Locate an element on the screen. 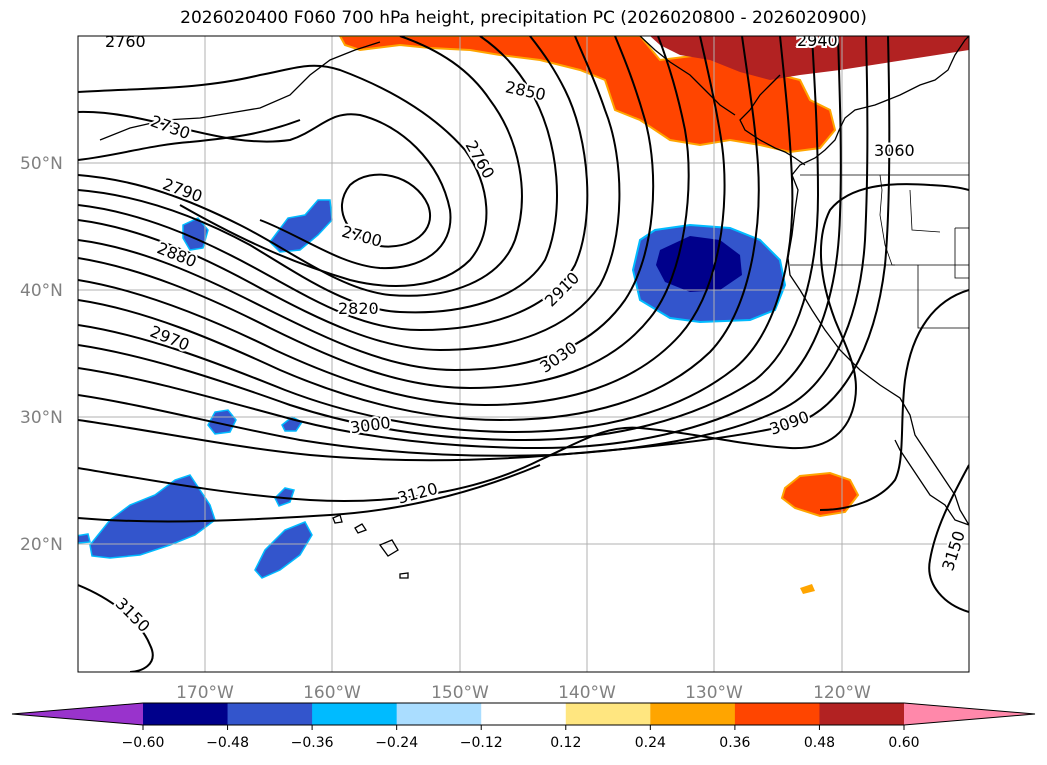  contour-label: 3060 is located at coordinates (894, 150).